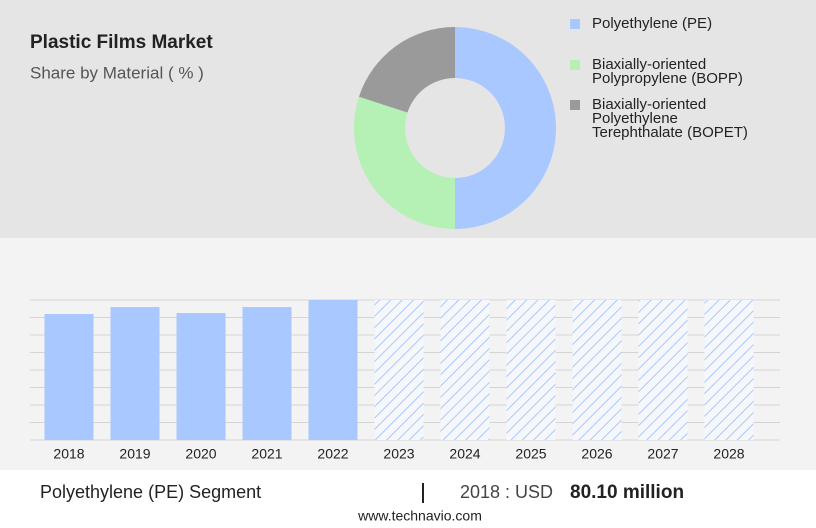  Describe the element at coordinates (150, 492) in the screenshot. I see `footer-segment: Polyethylene (PE) Segment` at that location.